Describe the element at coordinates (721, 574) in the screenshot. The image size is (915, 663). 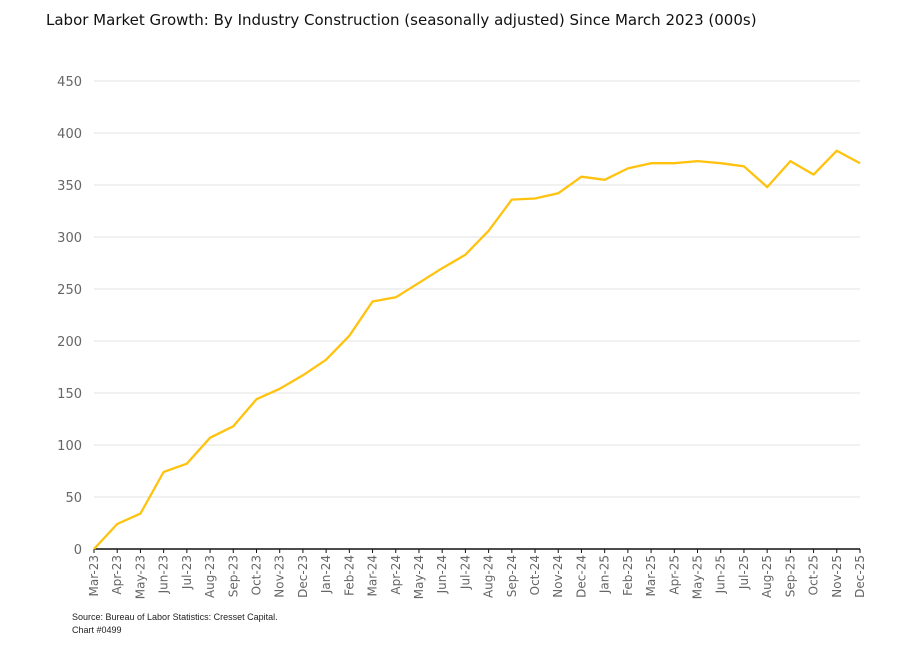
I see `x-tick-label: Jun-25` at that location.